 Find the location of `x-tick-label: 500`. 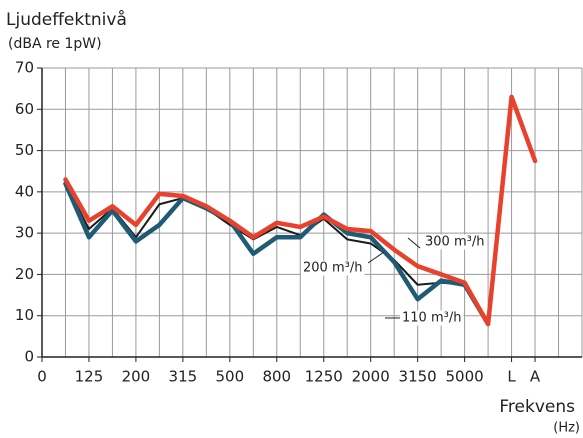

x-tick-label: 500 is located at coordinates (230, 377).